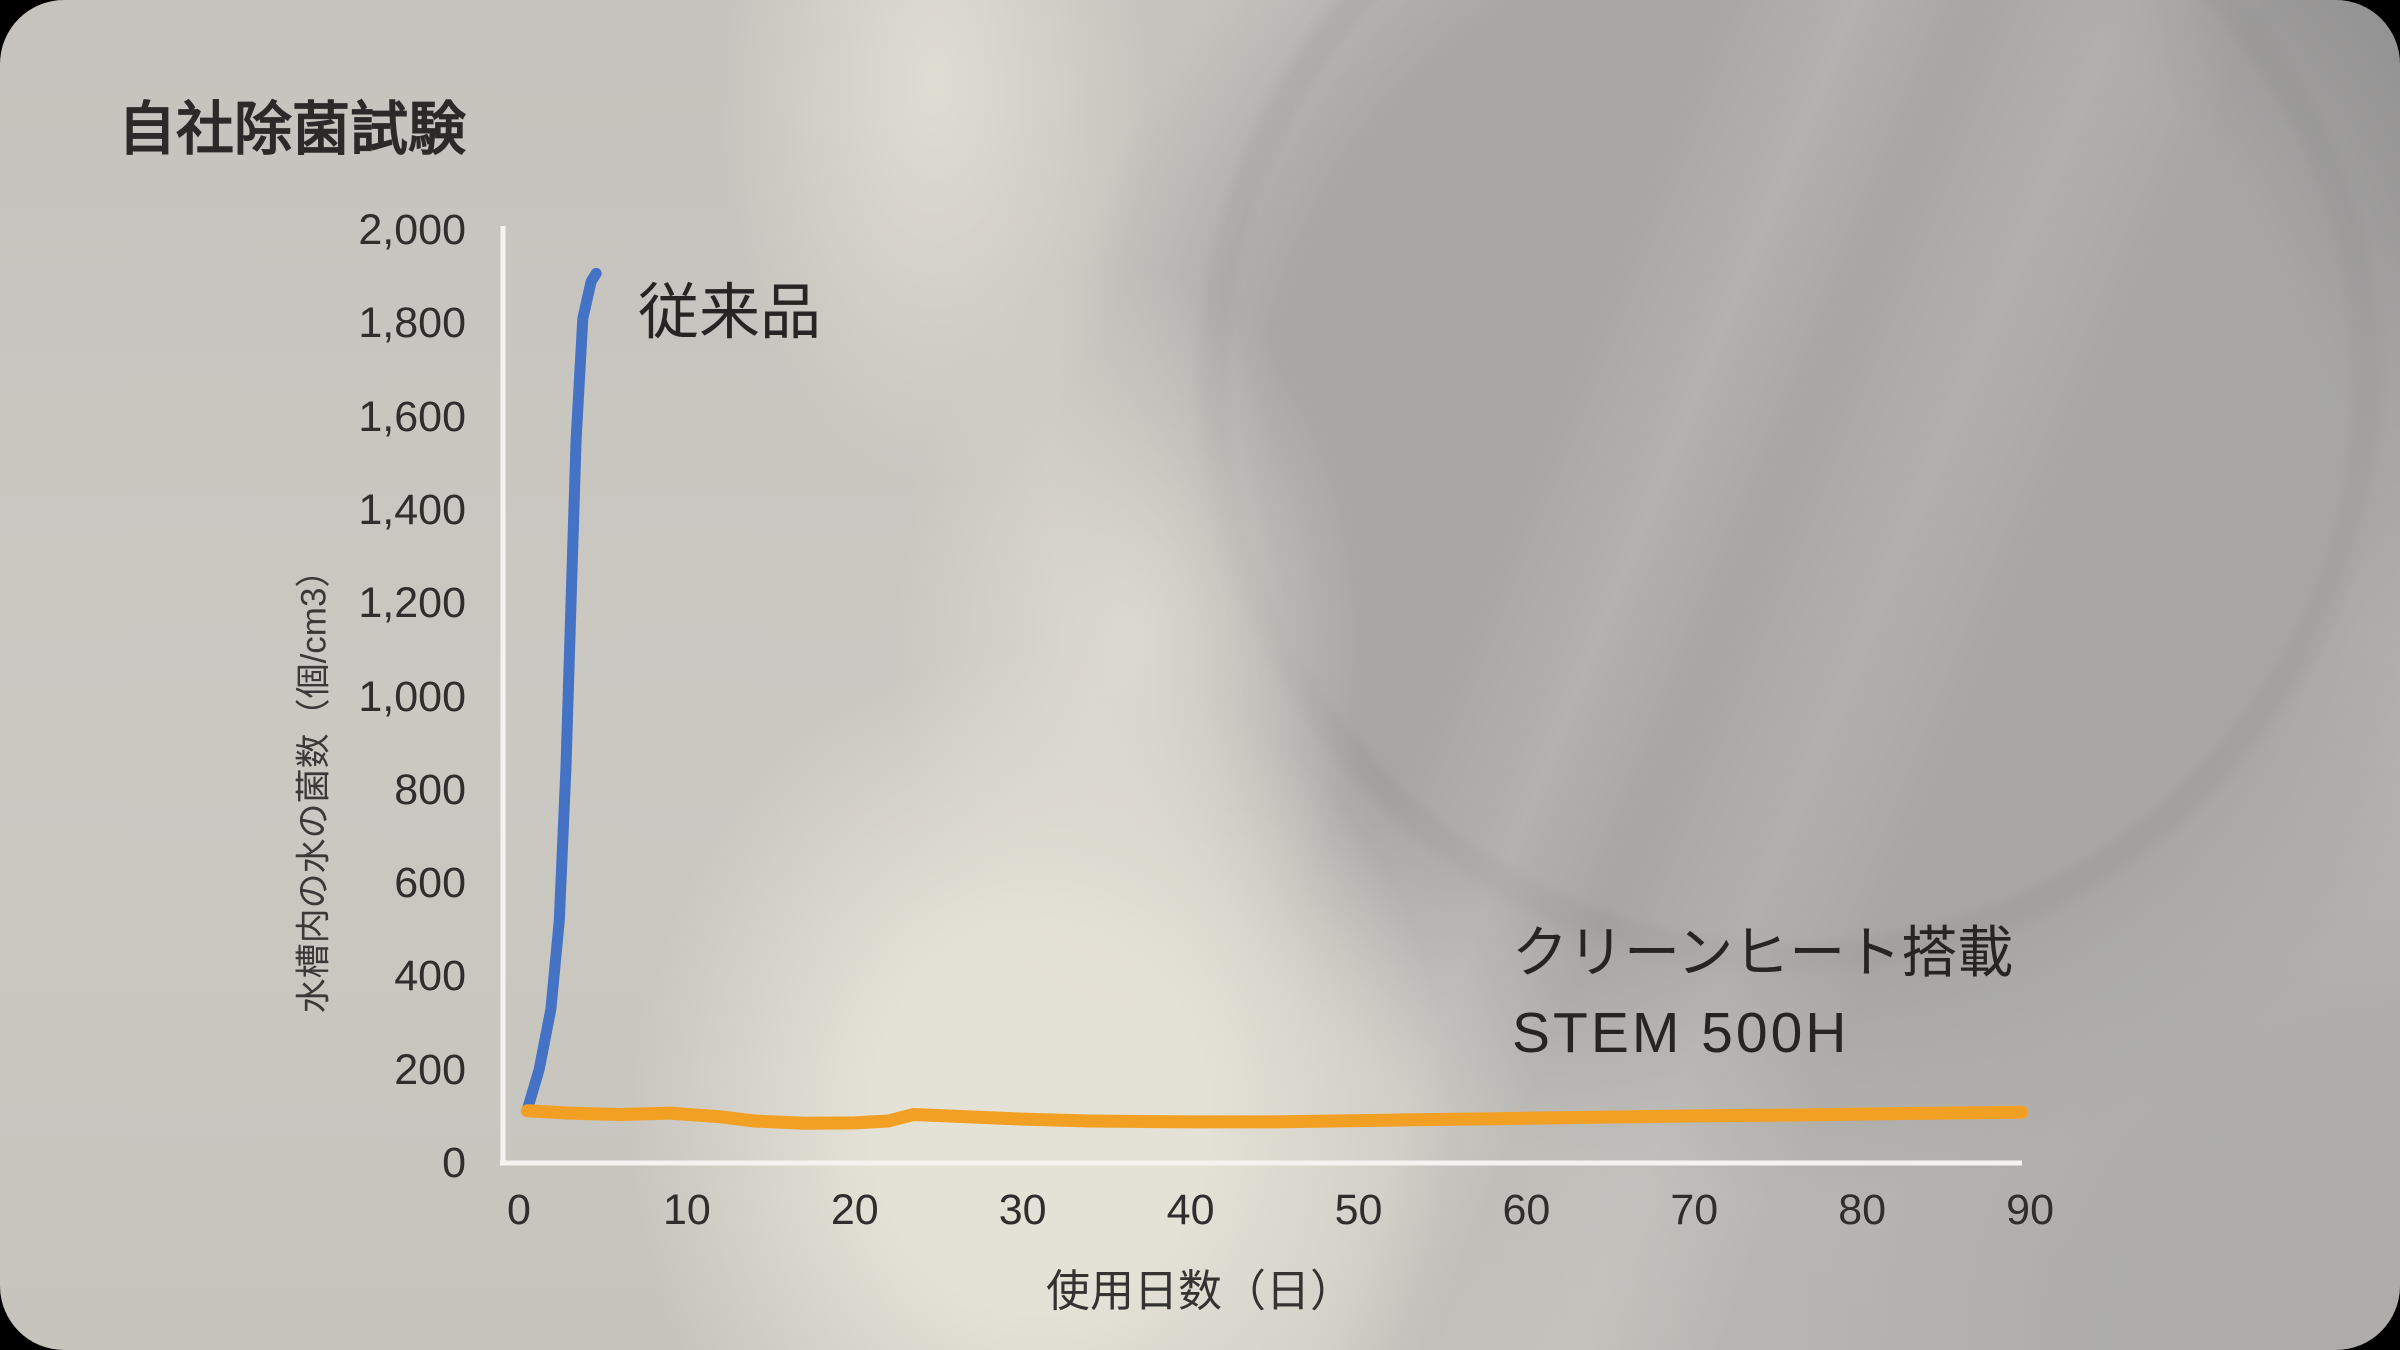 This screenshot has height=1350, width=2400. I want to click on y-tick-label: 1,000, so click(412, 696).